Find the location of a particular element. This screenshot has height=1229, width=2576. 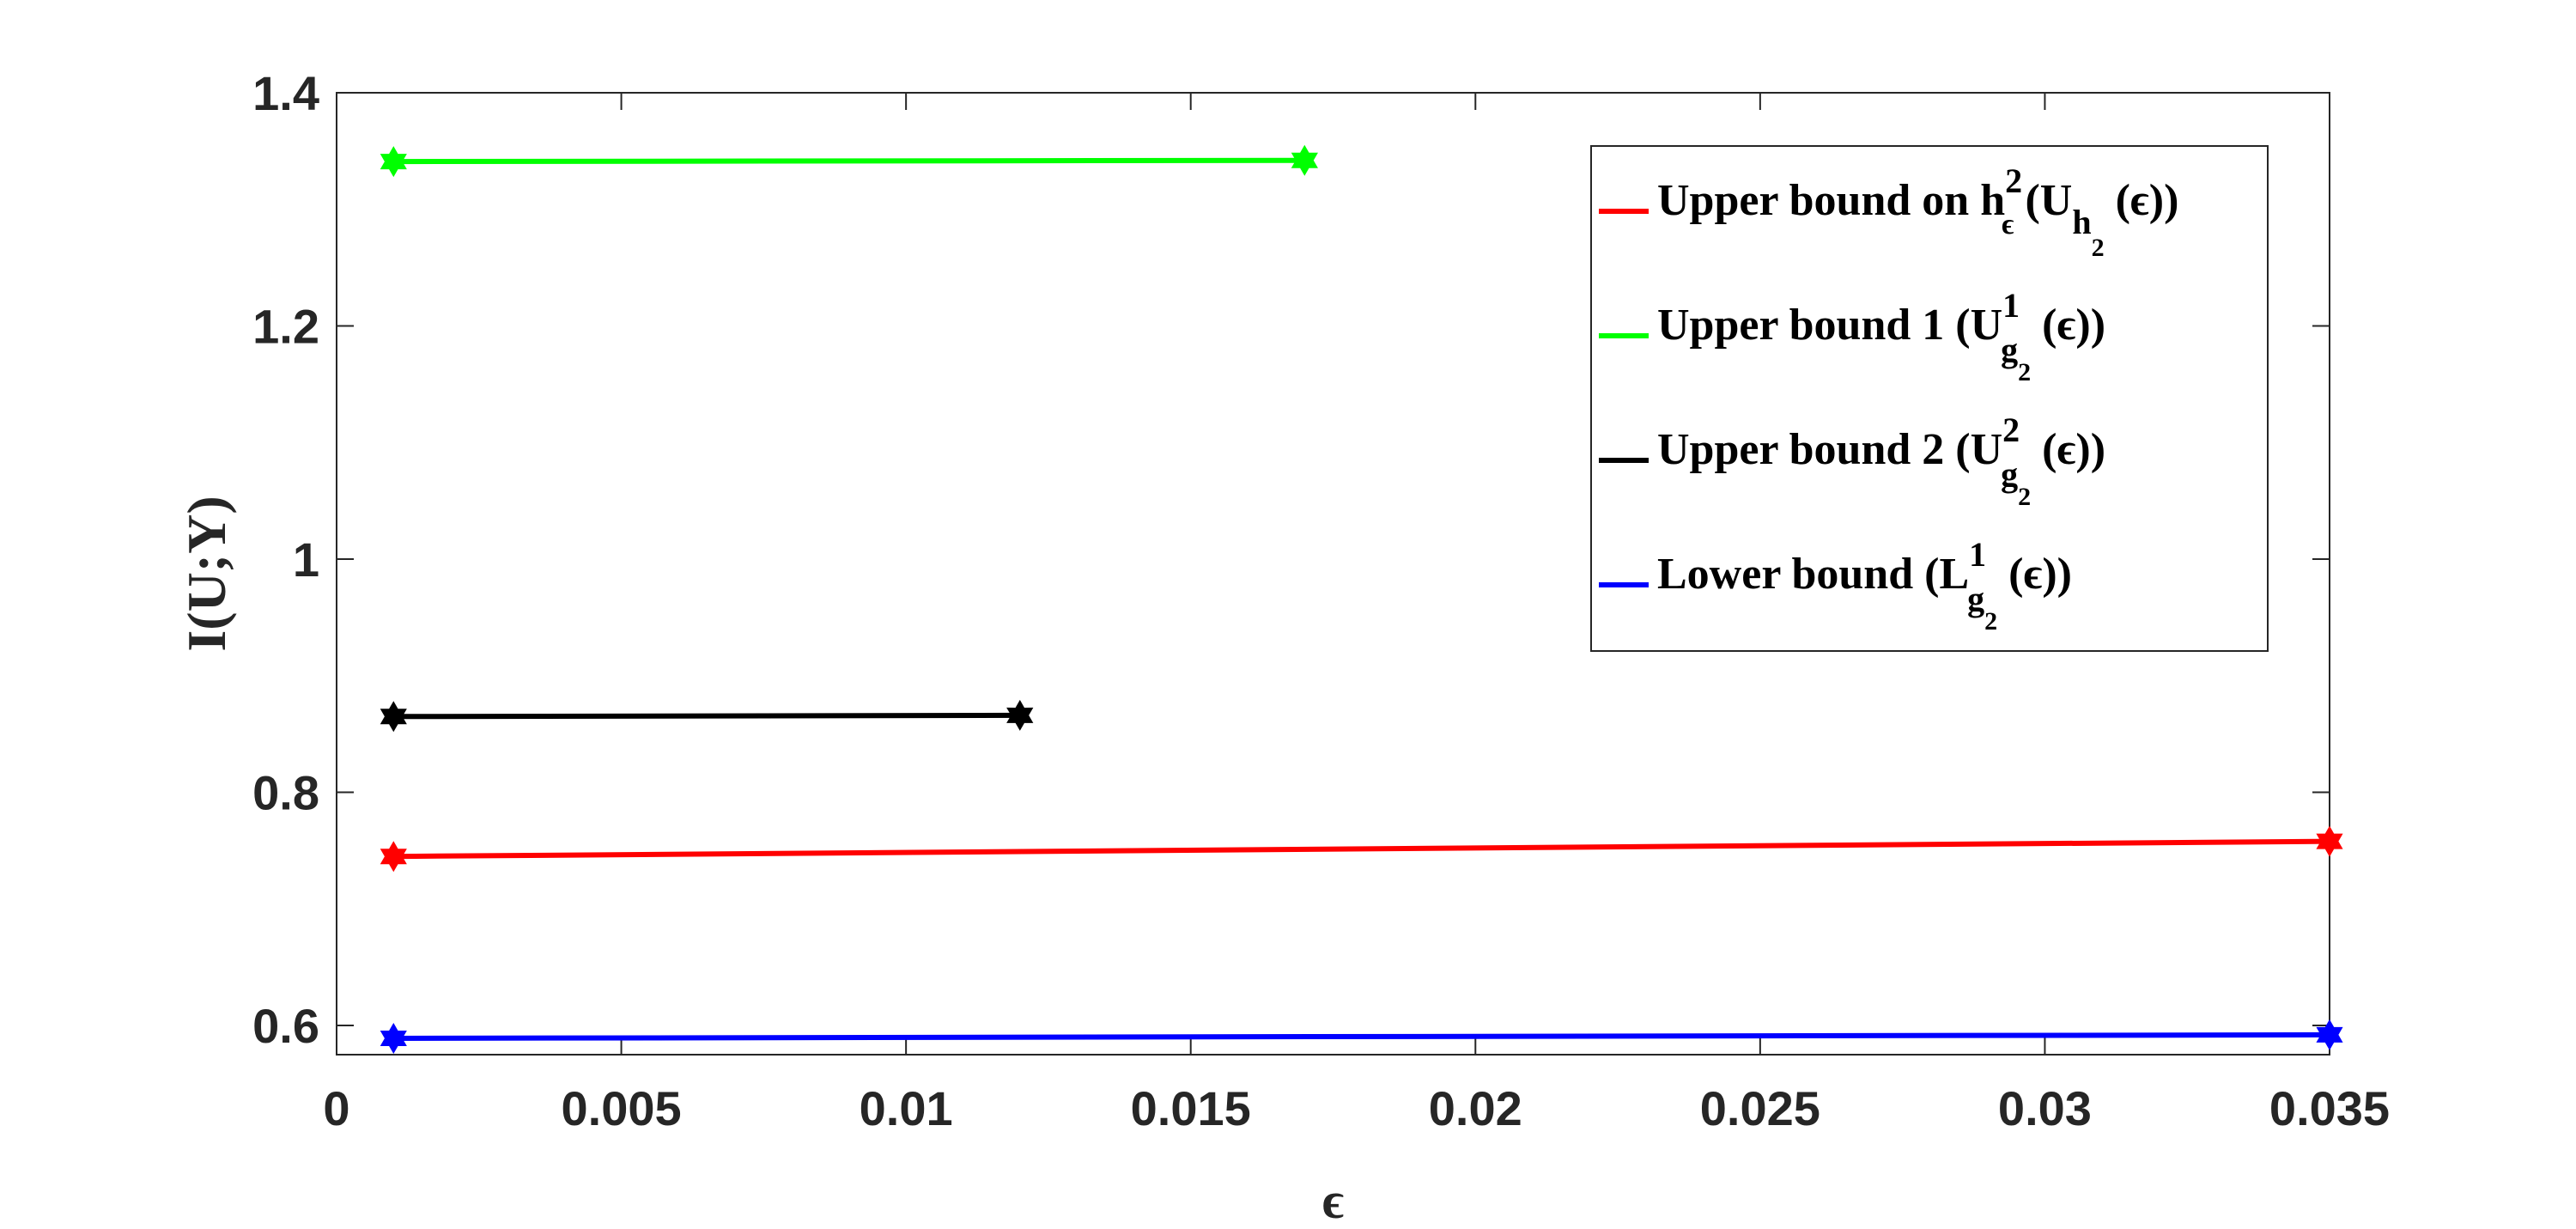

legend-entry-4: Lower bound (L1 g2 (ϵ)) is located at coordinates (1836, 585).